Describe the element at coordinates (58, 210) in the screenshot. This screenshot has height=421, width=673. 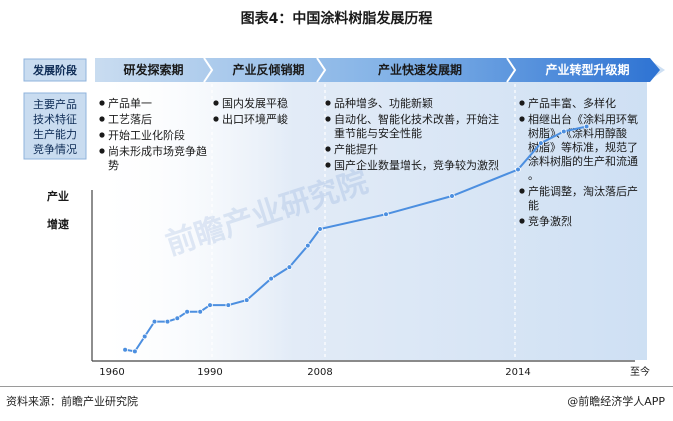
I see `y-axis-label: 产业增速` at that location.